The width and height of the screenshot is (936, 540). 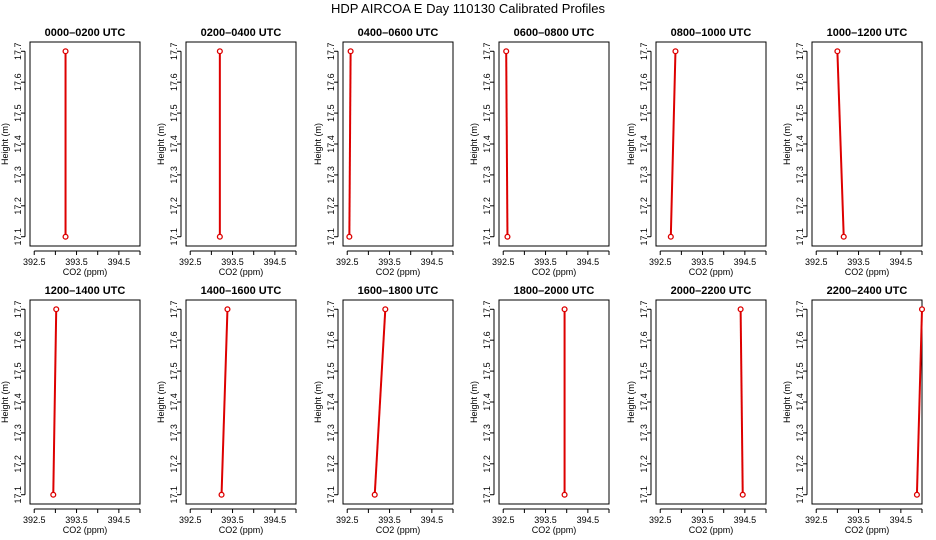 What do you see at coordinates (85, 33) in the screenshot?
I see `panel-title: 0000–0200 UTC` at bounding box center [85, 33].